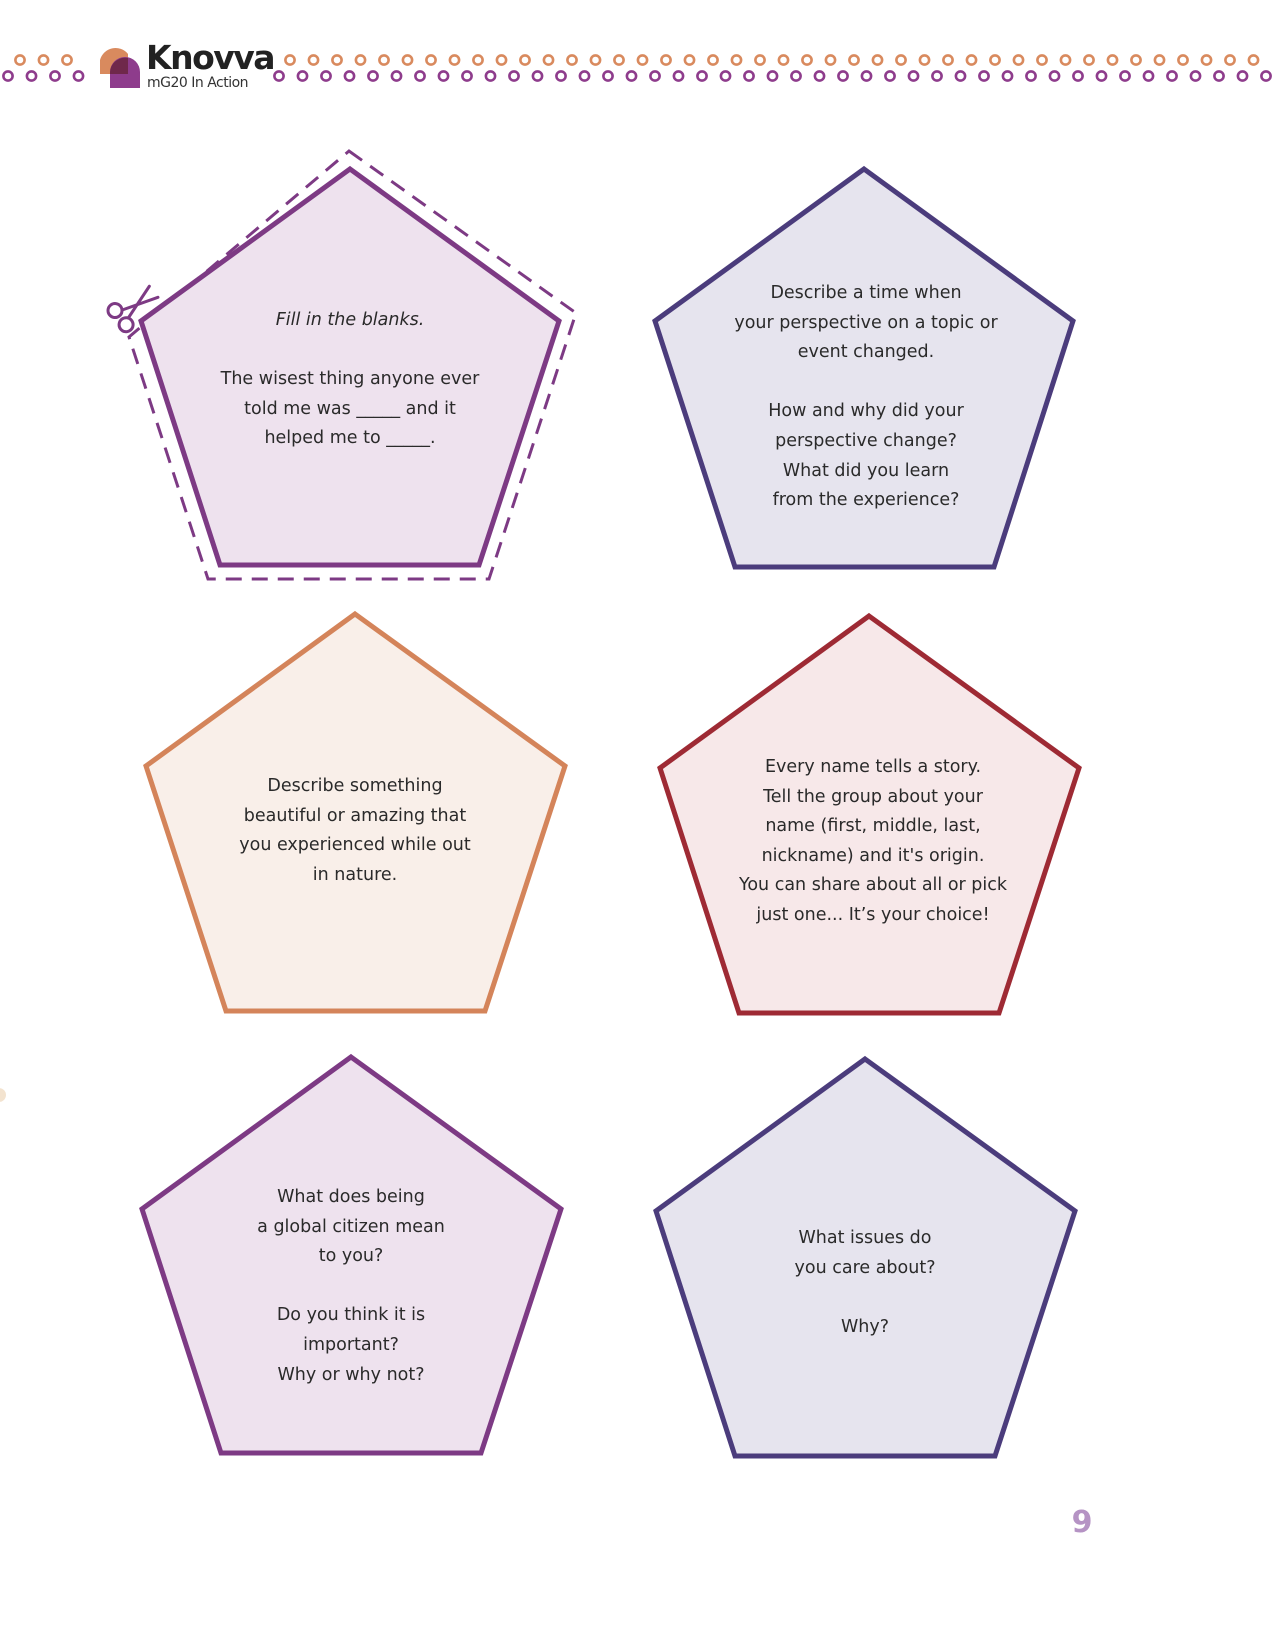  Describe the element at coordinates (866, 322) in the screenshot. I see `card-line: your perspective on a topic or` at that location.